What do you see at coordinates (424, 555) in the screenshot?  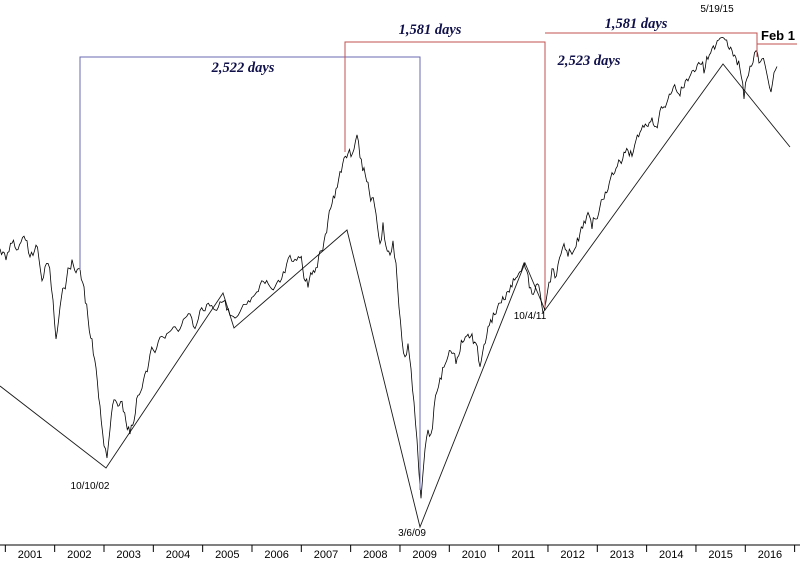 I see `x-axis-year-label: 2009` at bounding box center [424, 555].